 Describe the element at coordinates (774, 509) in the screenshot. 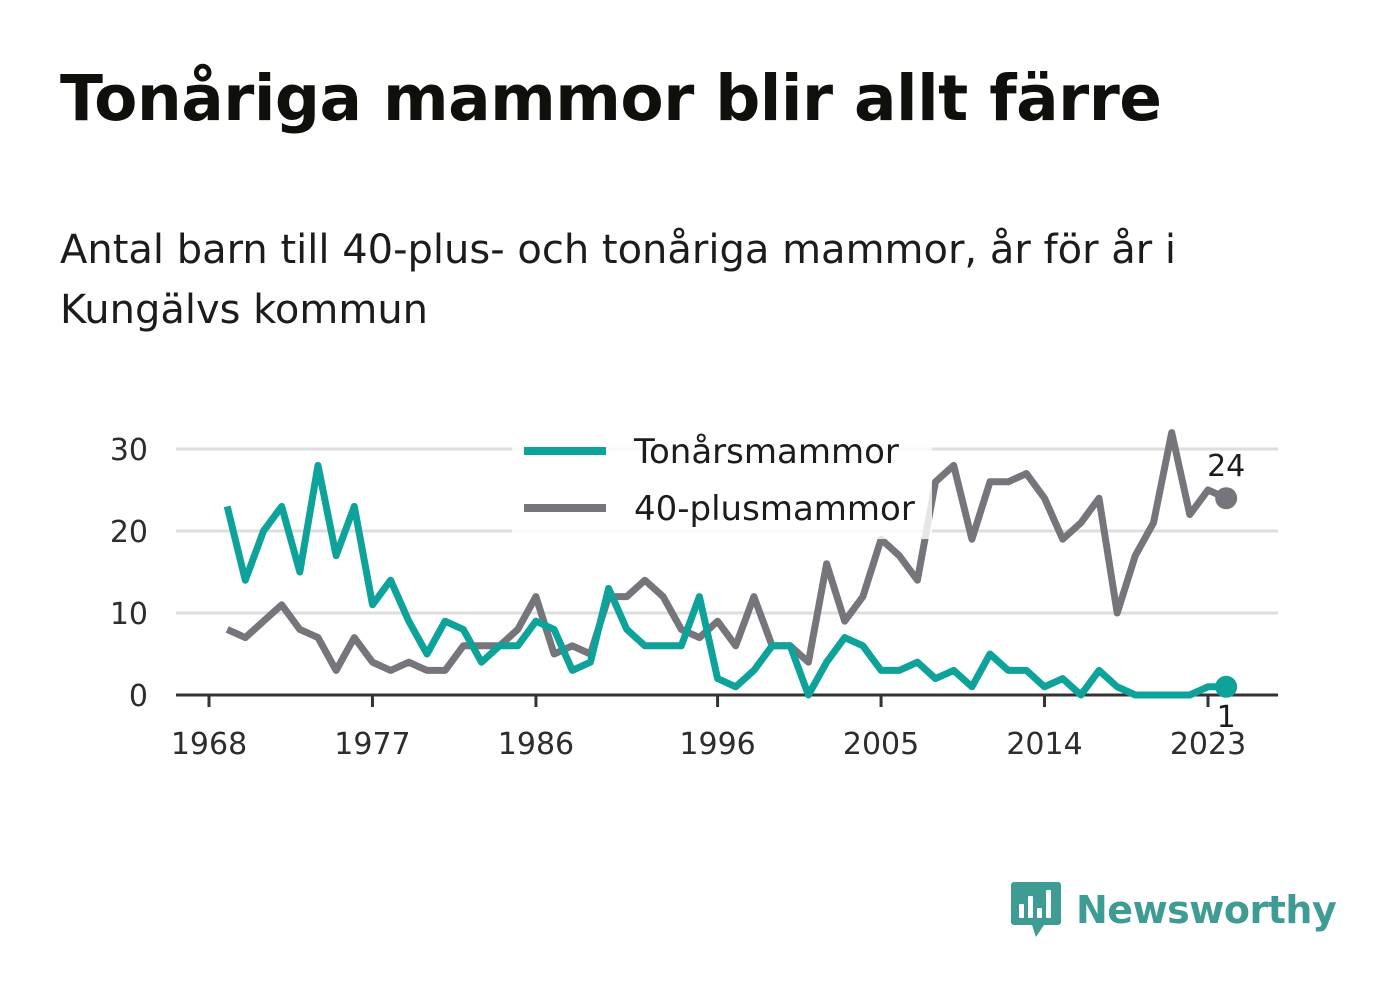

I see `legend-label: 40-plusmammor` at that location.